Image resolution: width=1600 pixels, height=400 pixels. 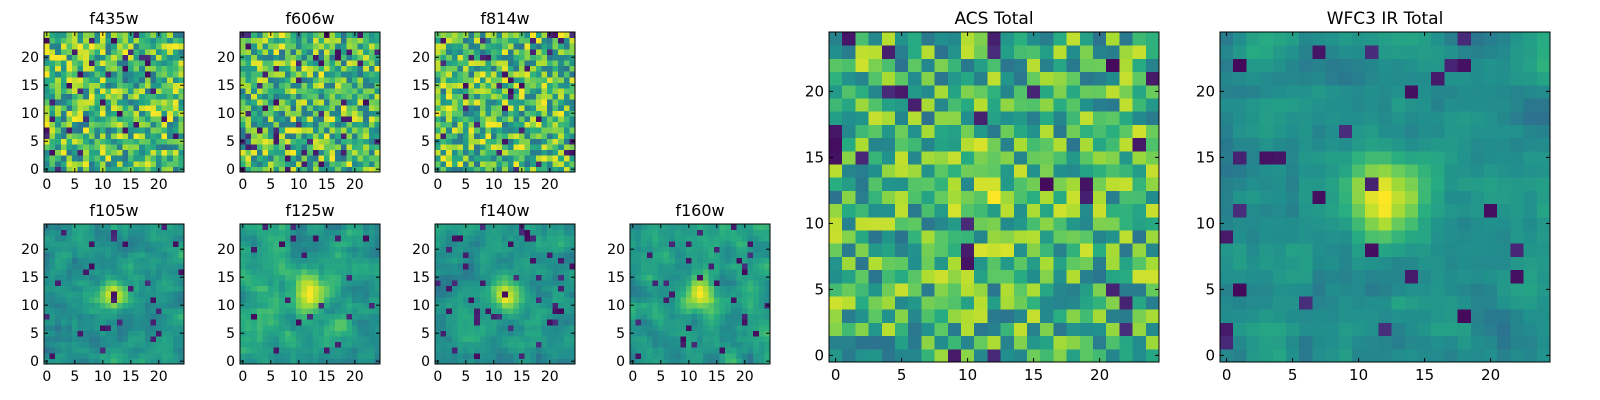 I want to click on panel-title: f606w, so click(x=309, y=18).